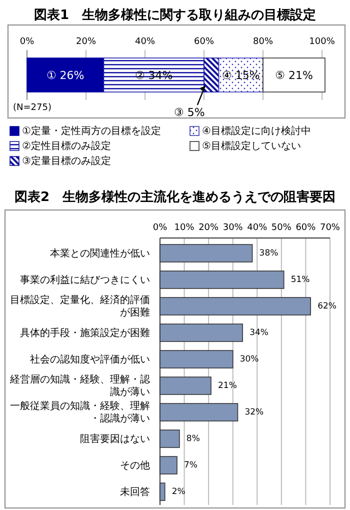 The height and width of the screenshot is (510, 350). I want to click on y-tick-label: その他, so click(135, 464).